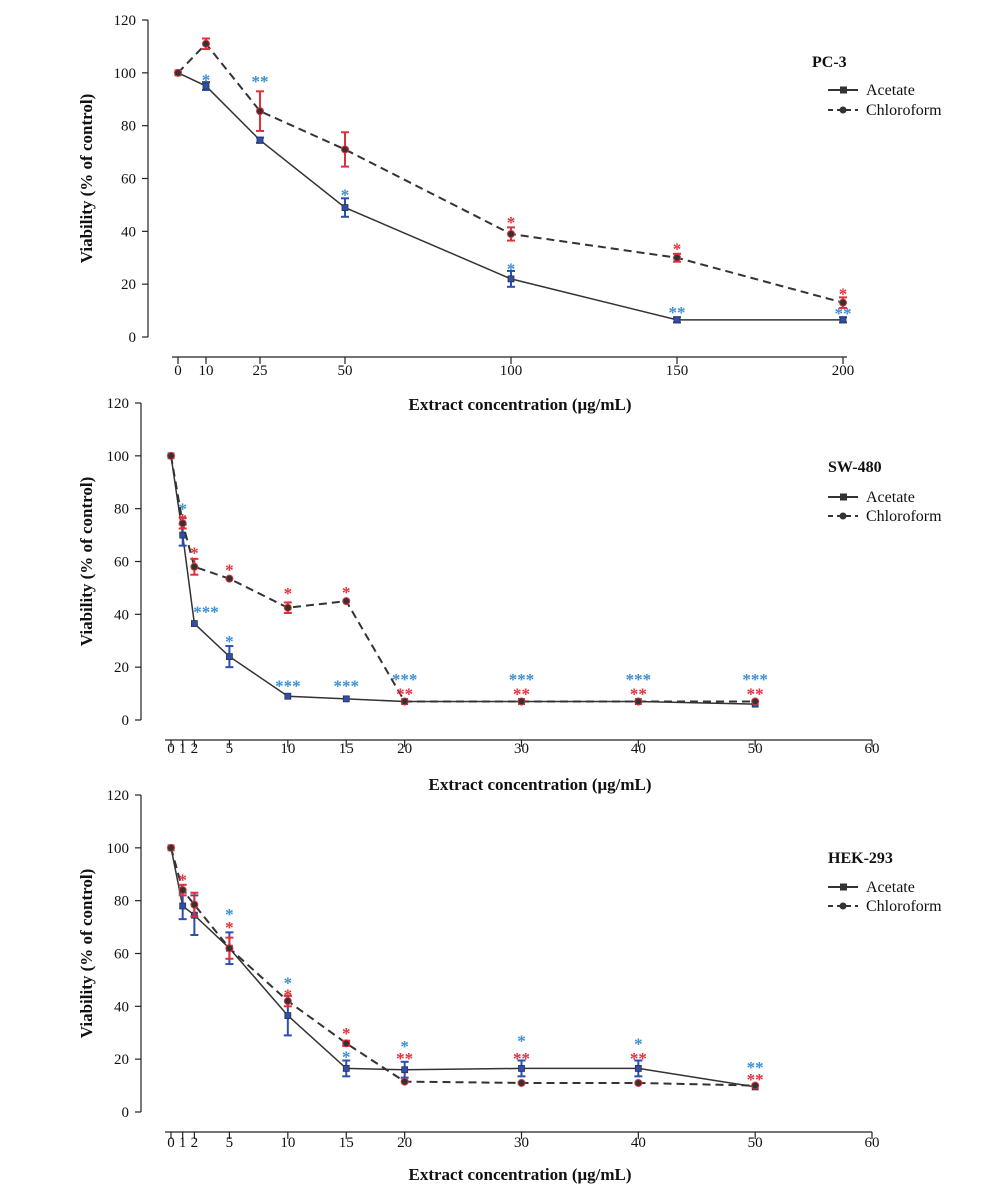 Image resolution: width=1000 pixels, height=1191 pixels. I want to click on x-tick-label: 150, so click(677, 371).